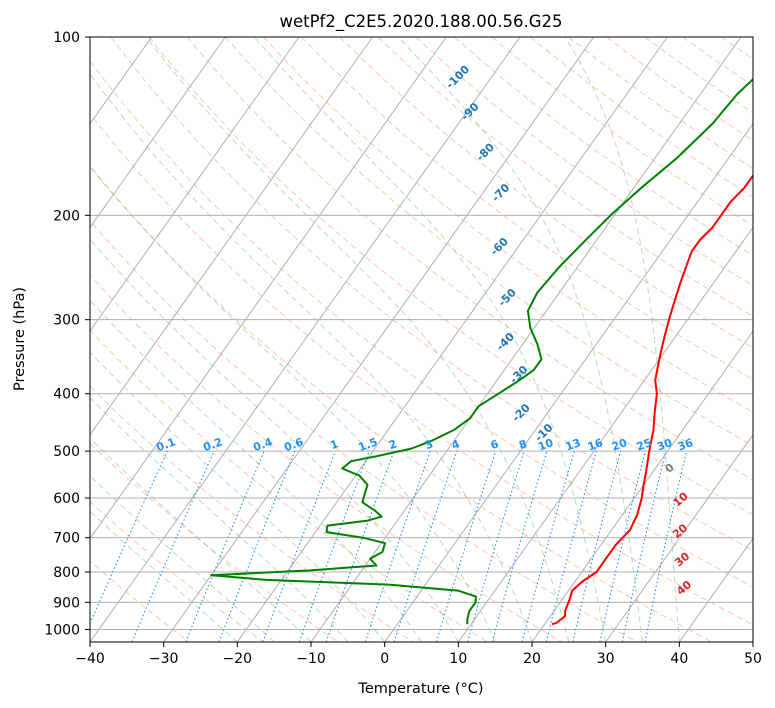 Image resolution: width=775 pixels, height=708 pixels. I want to click on y-tick-label: 700, so click(66, 539).